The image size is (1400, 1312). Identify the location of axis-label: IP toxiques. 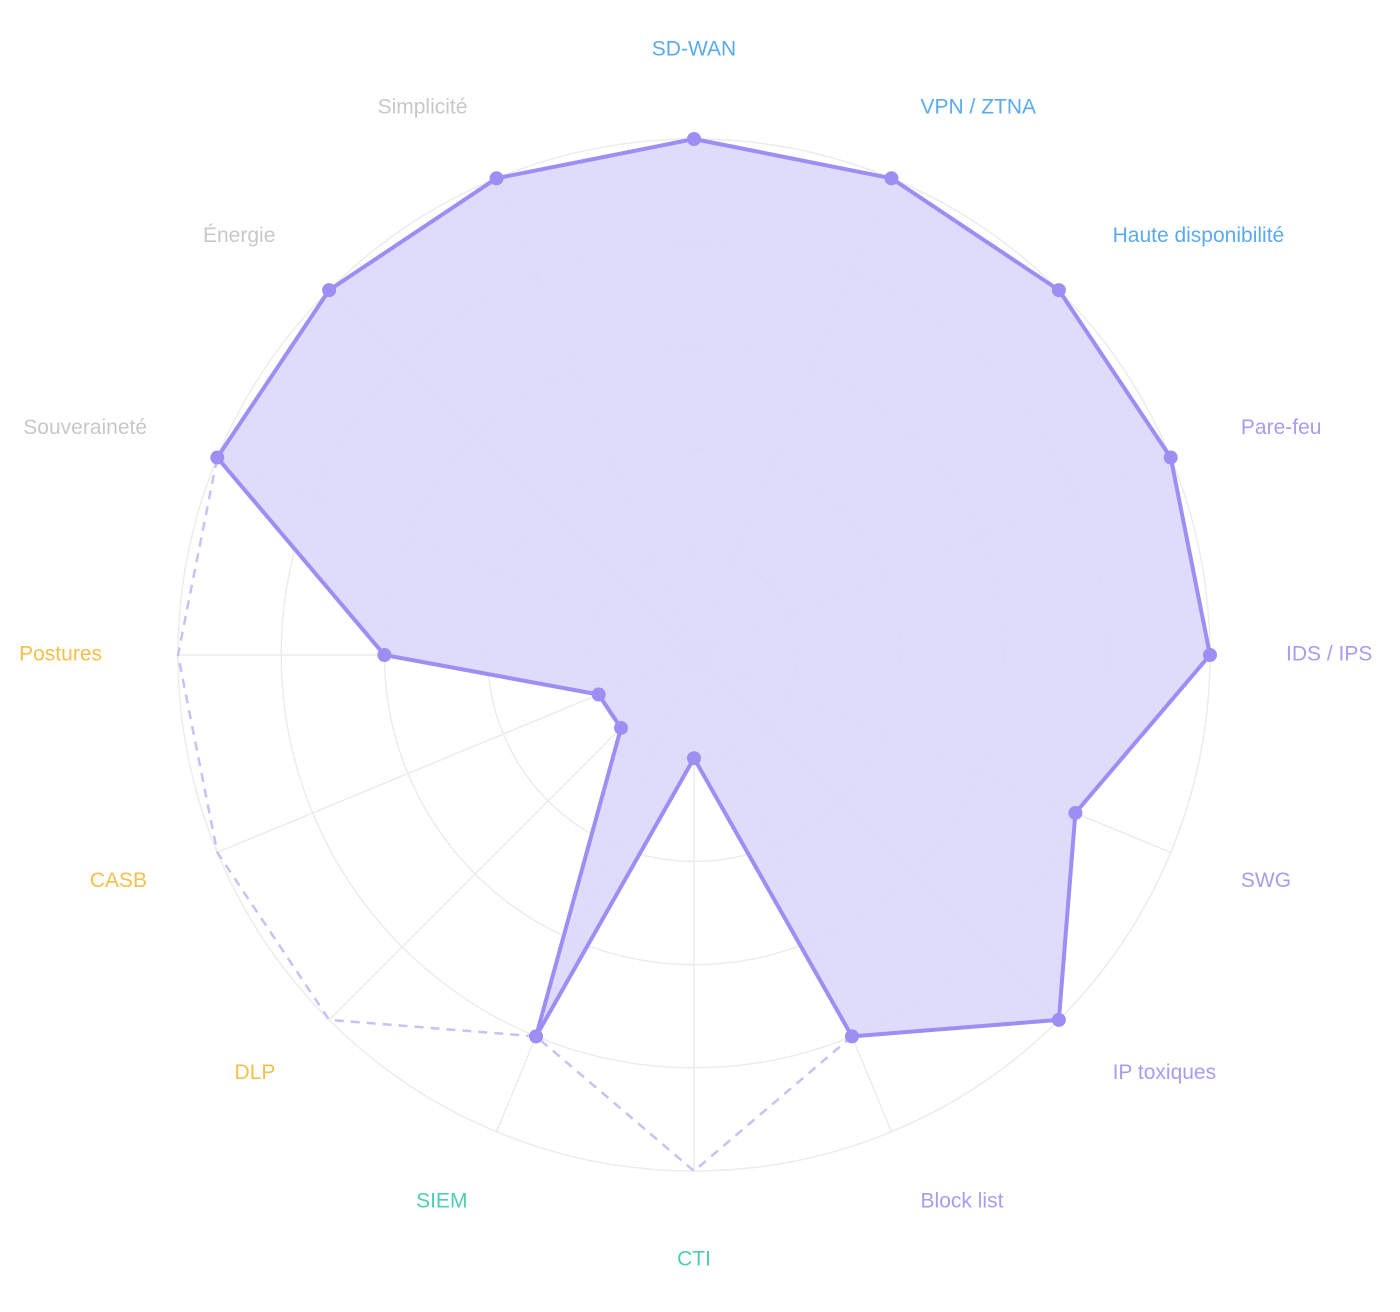
(1165, 1072).